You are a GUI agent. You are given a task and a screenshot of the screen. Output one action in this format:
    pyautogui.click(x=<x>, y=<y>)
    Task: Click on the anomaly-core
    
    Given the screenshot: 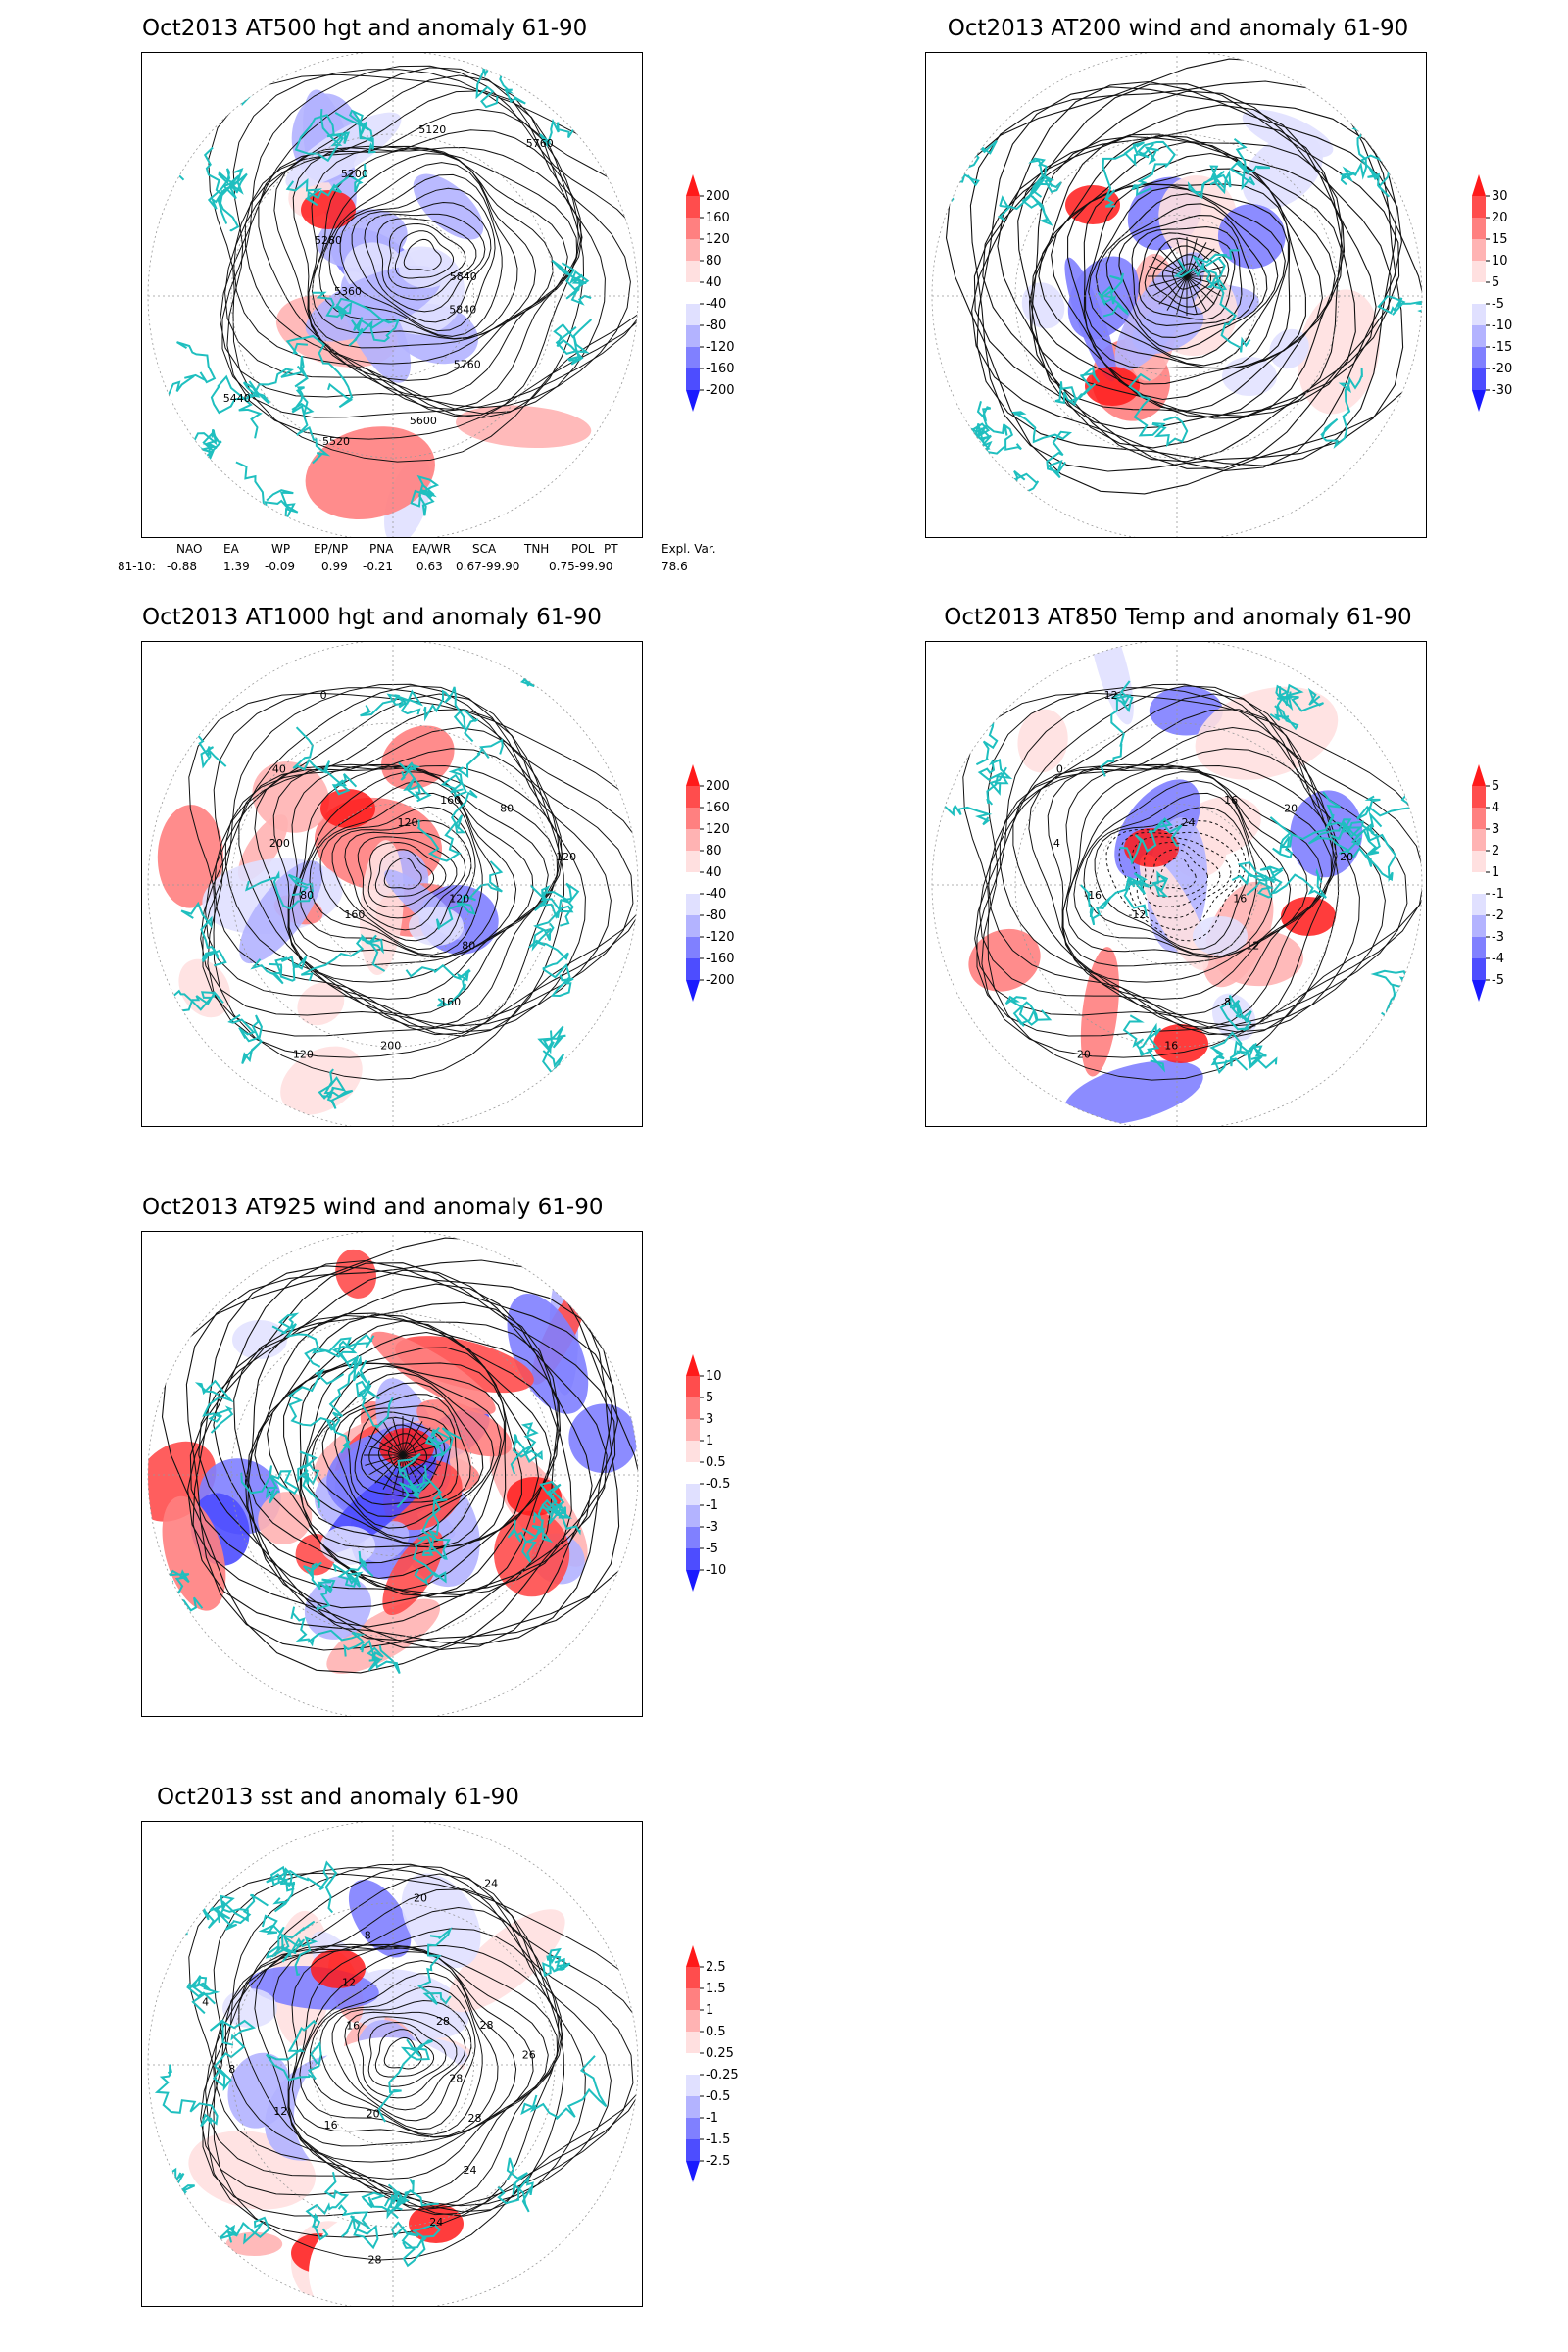 What is the action you would take?
    pyautogui.click(x=249, y=2008)
    